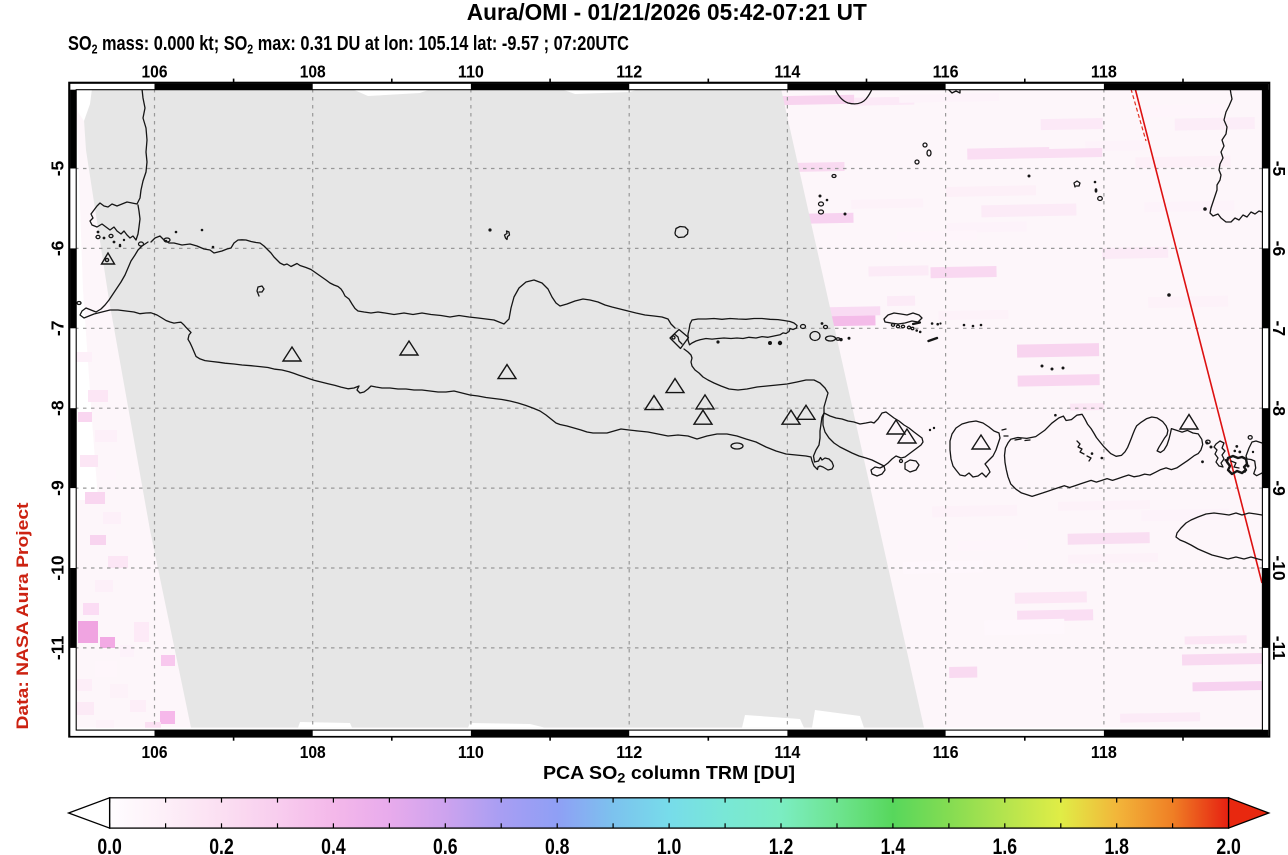 This screenshot has width=1288, height=855. I want to click on svg-text:Aura/OMI - 01/21/2026 05:42-07: Aura/OMI - 01/21/2026 05:42-07:21 UT, so click(667, 12).